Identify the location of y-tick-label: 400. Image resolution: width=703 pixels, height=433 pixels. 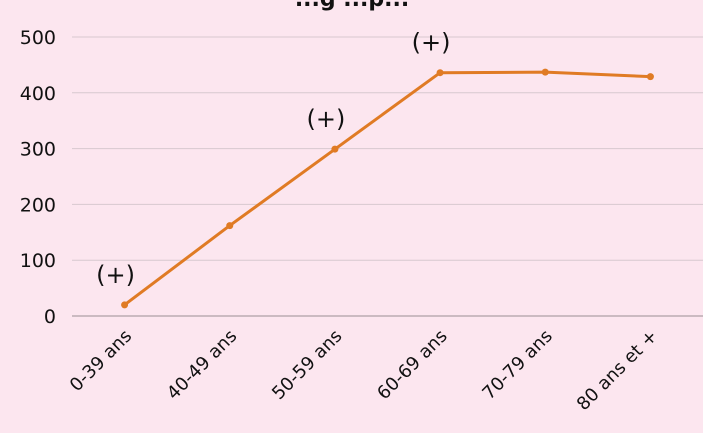
(38, 94).